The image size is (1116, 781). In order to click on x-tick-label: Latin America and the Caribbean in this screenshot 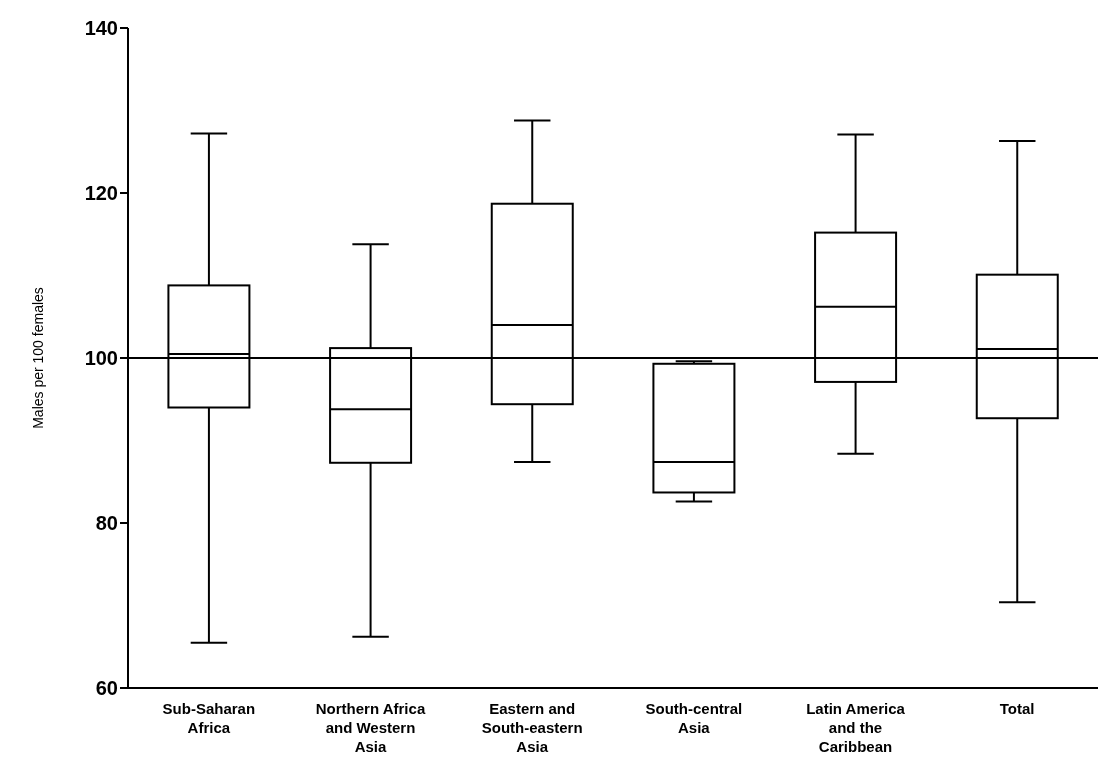, I will do `click(856, 727)`.